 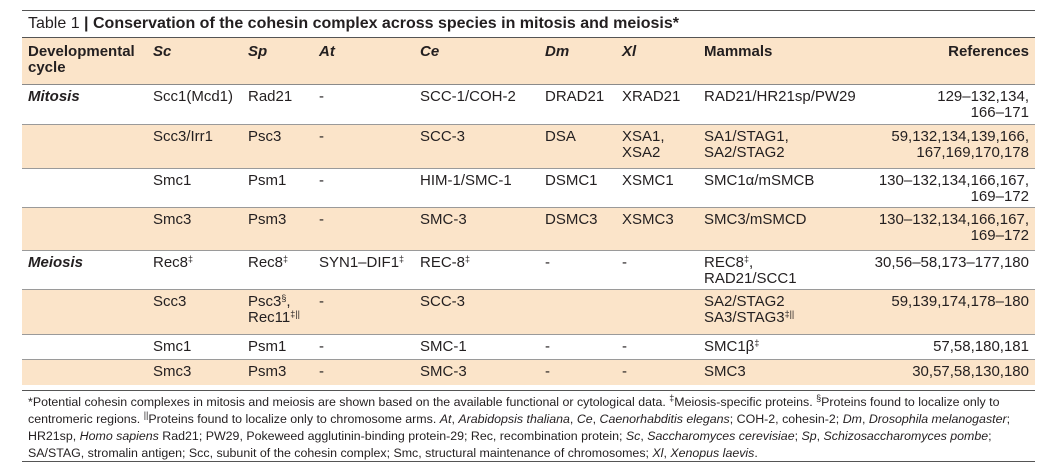 I want to click on header-sc: Sc, so click(x=162, y=51).